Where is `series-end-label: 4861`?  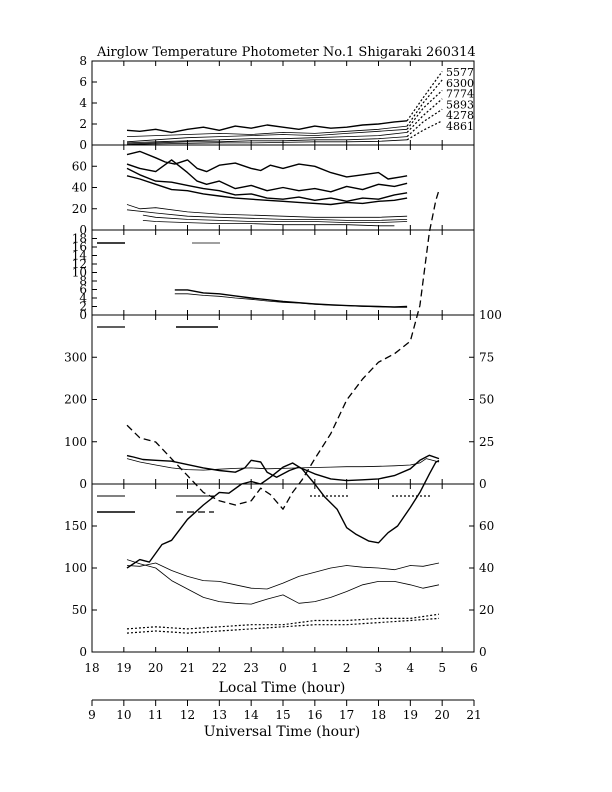
series-end-label: 4861 is located at coordinates (460, 126).